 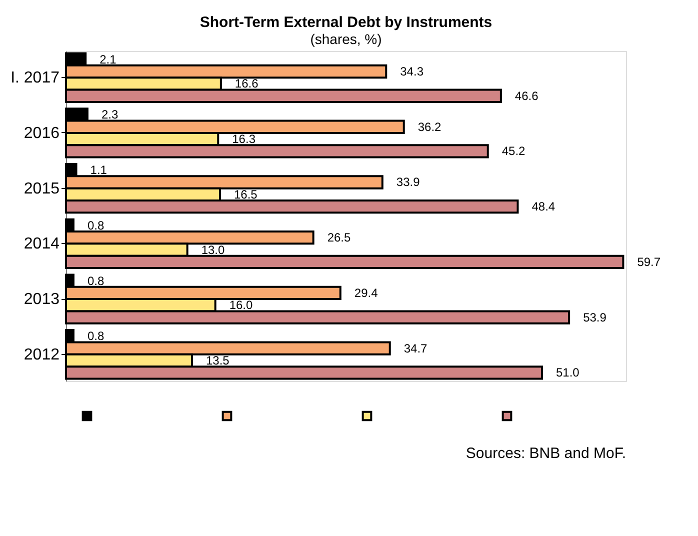 What do you see at coordinates (514, 151) in the screenshot?
I see `data-label: 45.2` at bounding box center [514, 151].